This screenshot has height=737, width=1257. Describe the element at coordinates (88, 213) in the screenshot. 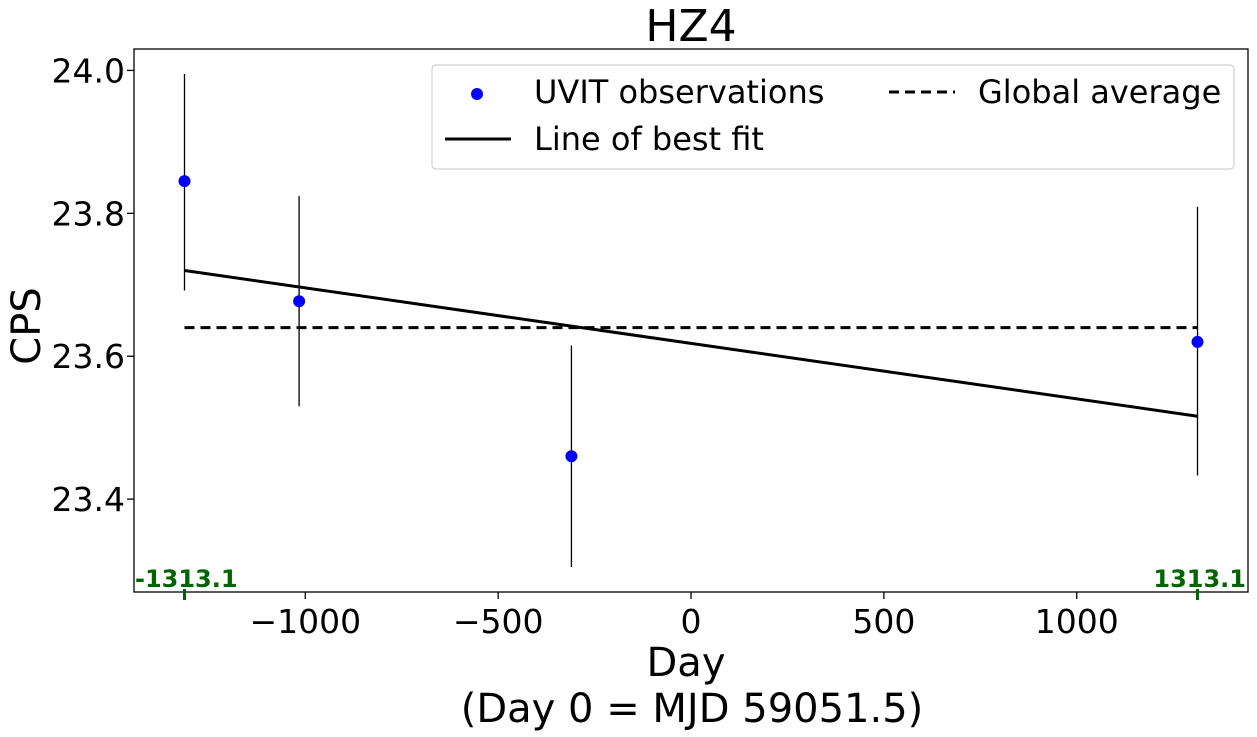

I see `y-tick-label: 23.8` at that location.